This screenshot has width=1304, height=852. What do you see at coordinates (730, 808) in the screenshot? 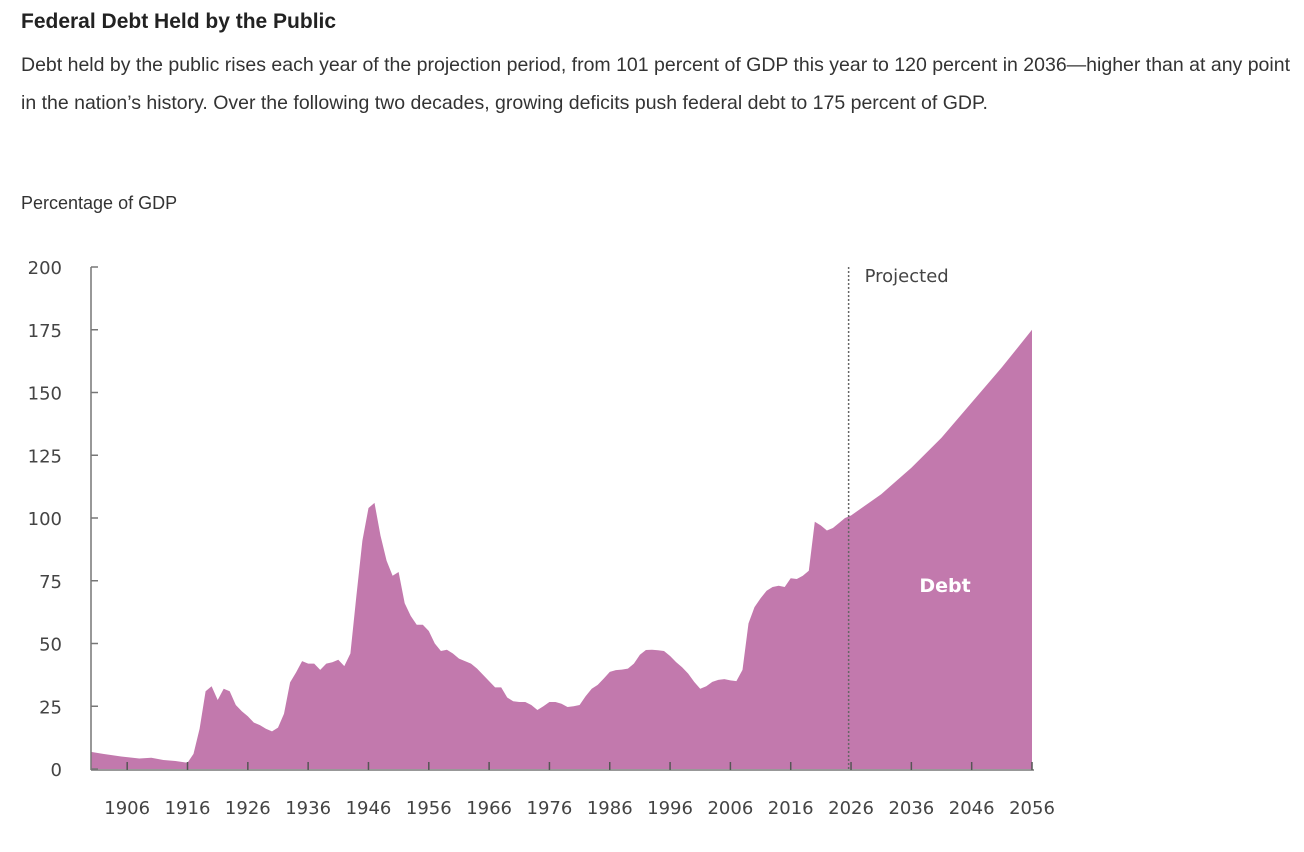
I see `x-tick-label: 2006` at bounding box center [730, 808].